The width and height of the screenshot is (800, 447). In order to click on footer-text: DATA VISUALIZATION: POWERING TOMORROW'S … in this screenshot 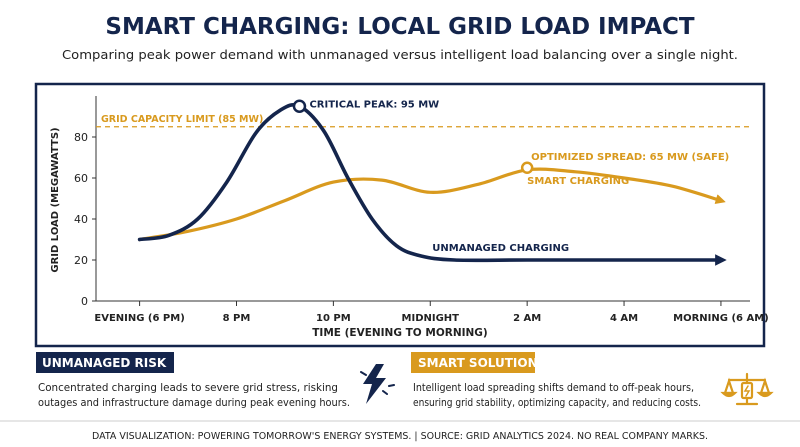, I will do `click(400, 436)`.